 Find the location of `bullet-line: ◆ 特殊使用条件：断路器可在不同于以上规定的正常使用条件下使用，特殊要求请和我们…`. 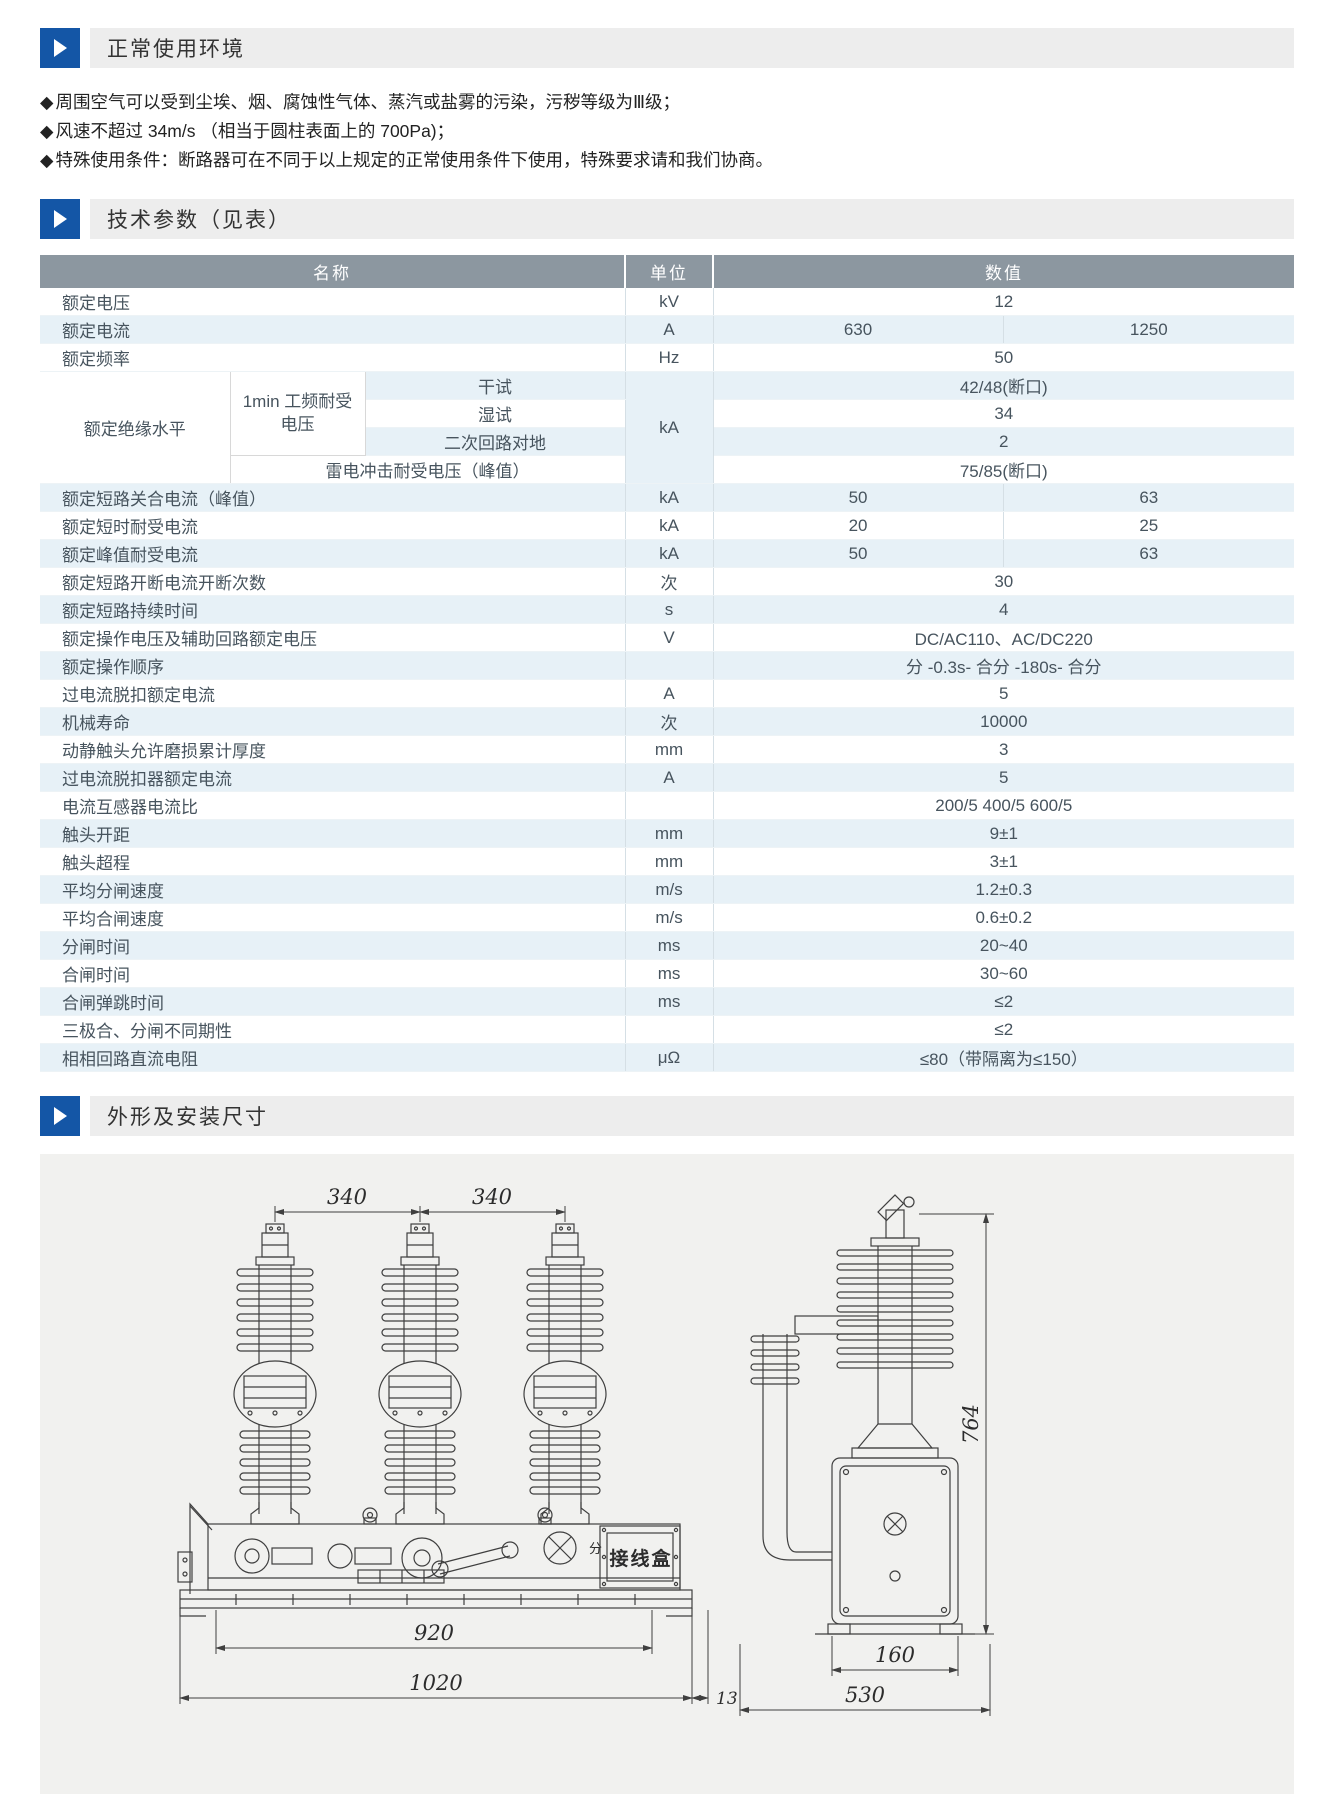

bullet-line: ◆ 特殊使用条件：断路器可在不同于以上规定的正常使用条件下使用，特殊要求请和我们… is located at coordinates (667, 160).